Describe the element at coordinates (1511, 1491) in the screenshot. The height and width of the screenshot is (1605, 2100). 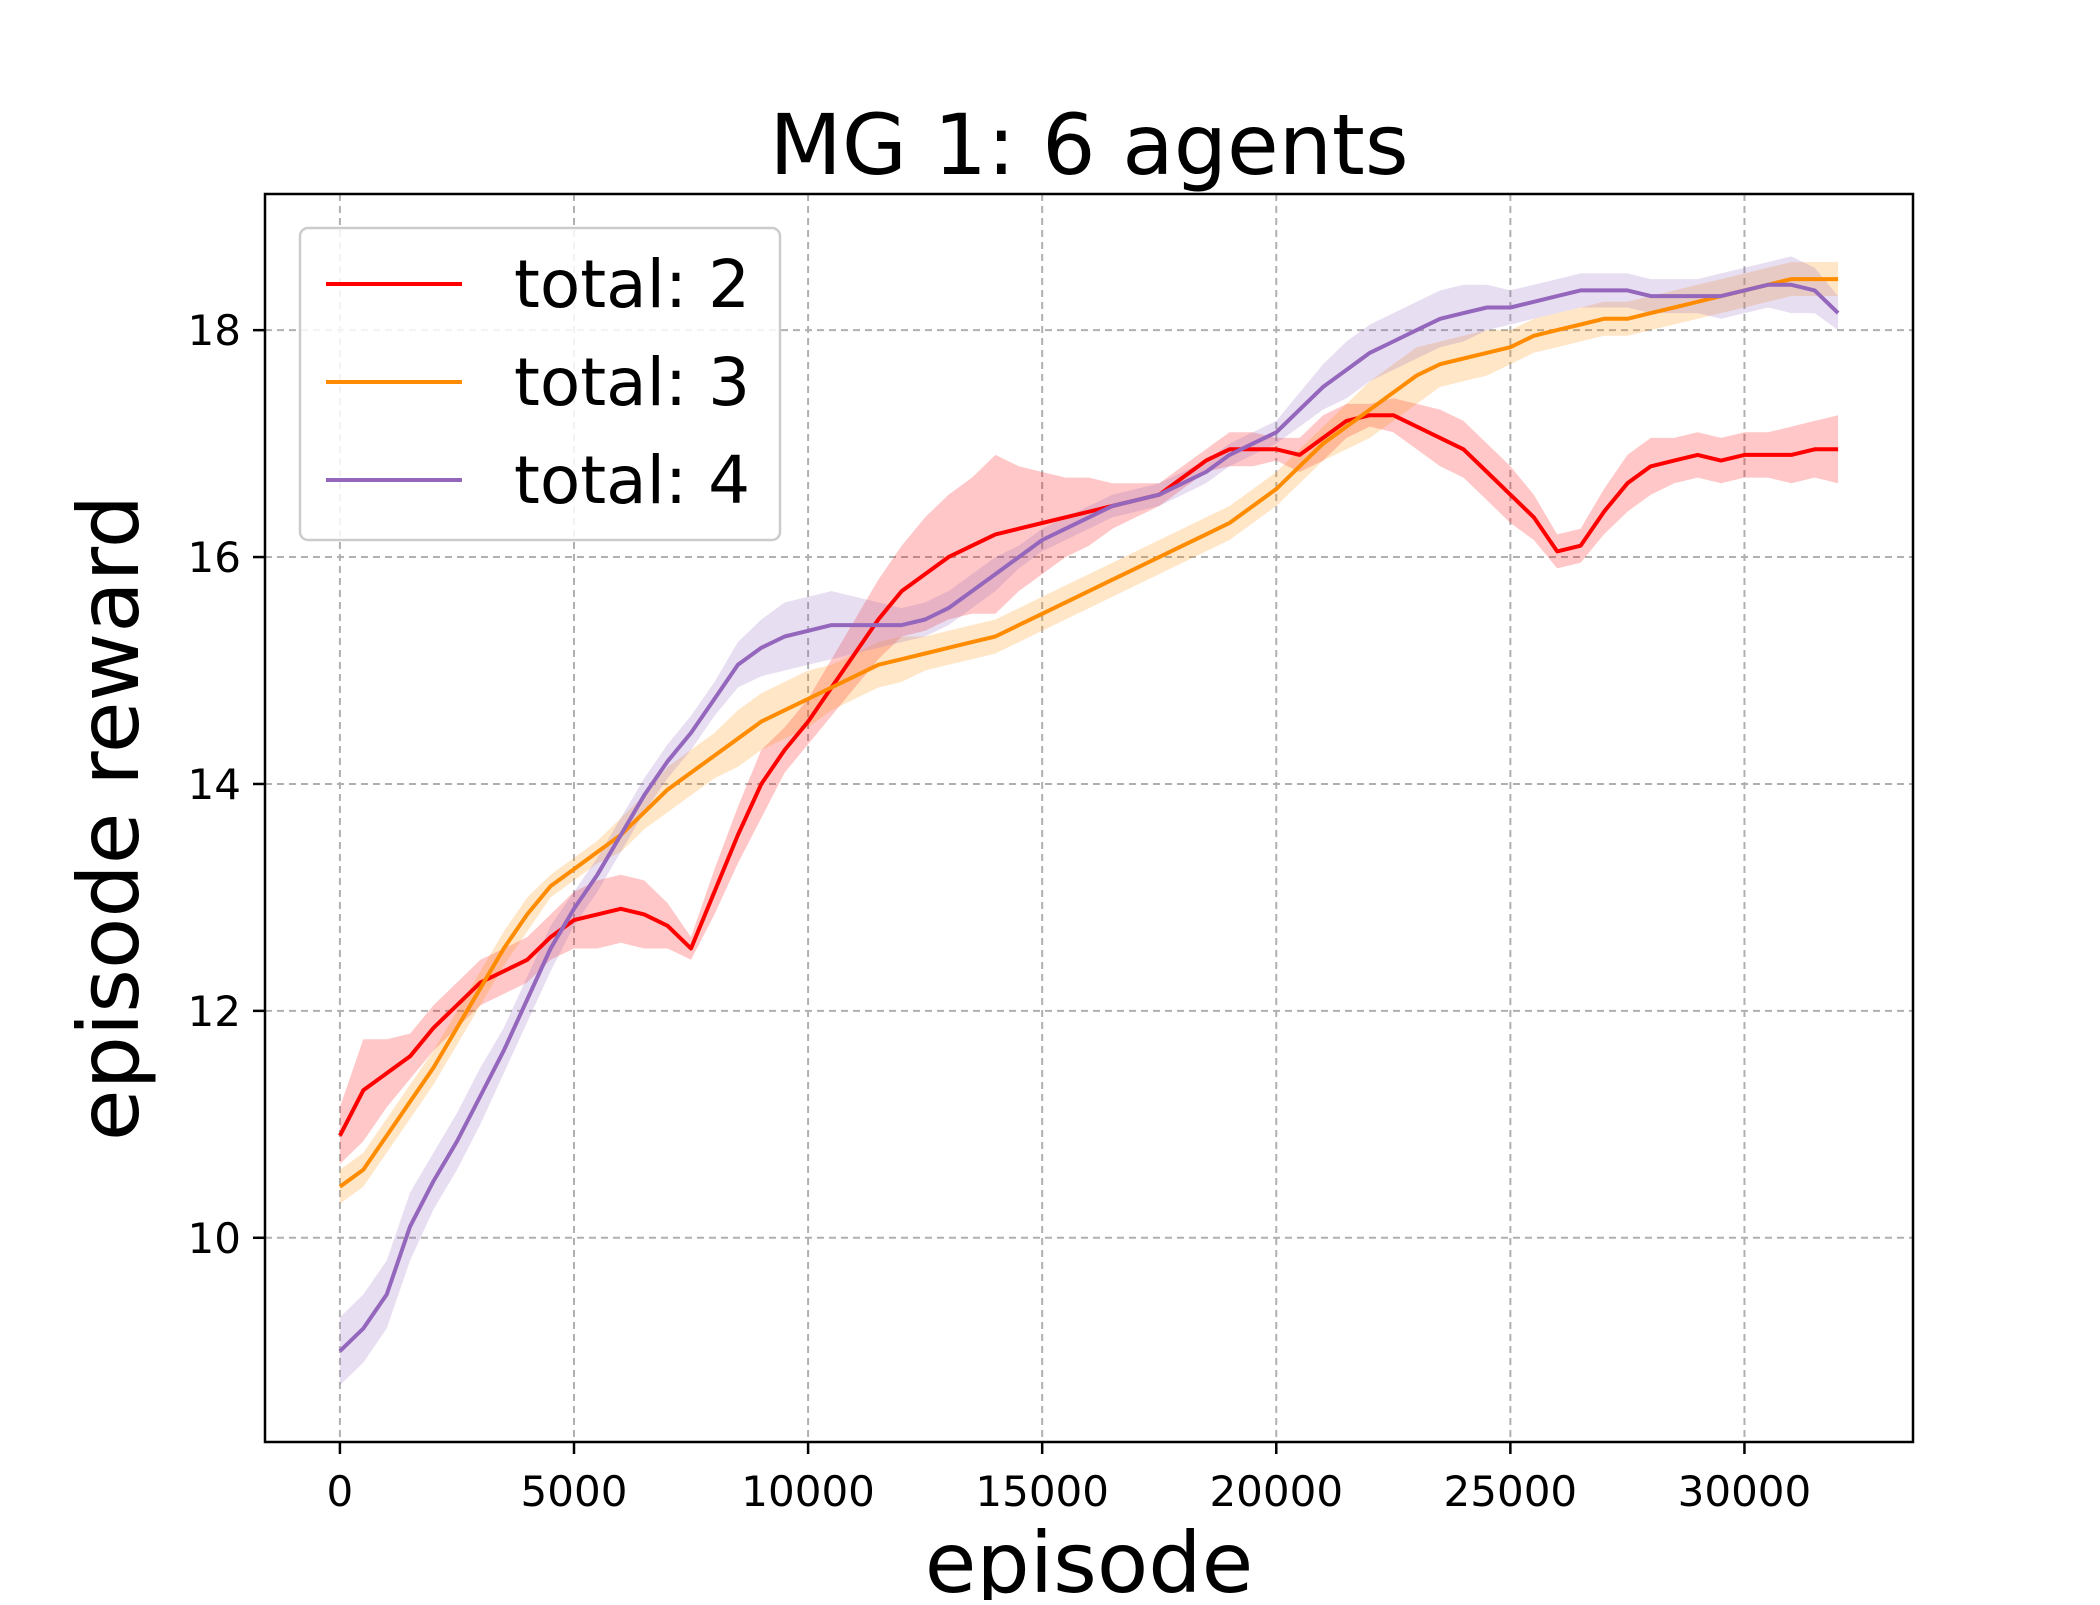
I see `x-tick-label: 25000` at that location.